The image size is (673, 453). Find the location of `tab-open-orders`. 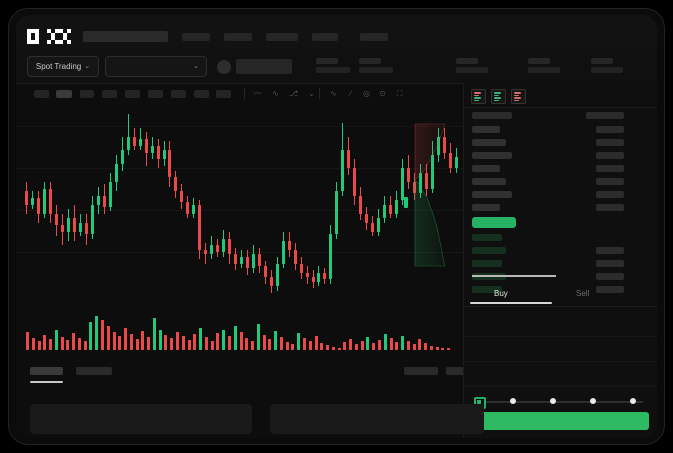

tab-open-orders is located at coordinates (46, 371).